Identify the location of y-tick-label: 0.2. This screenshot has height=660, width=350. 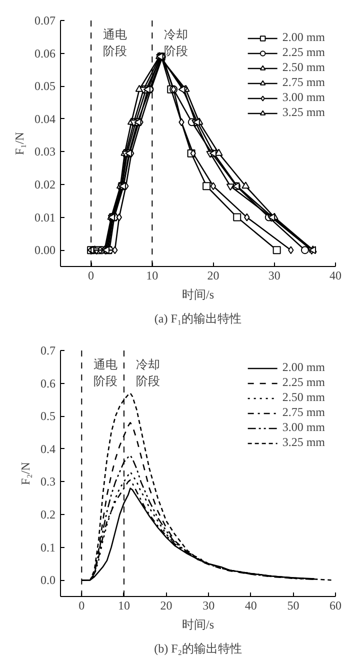
(48, 515).